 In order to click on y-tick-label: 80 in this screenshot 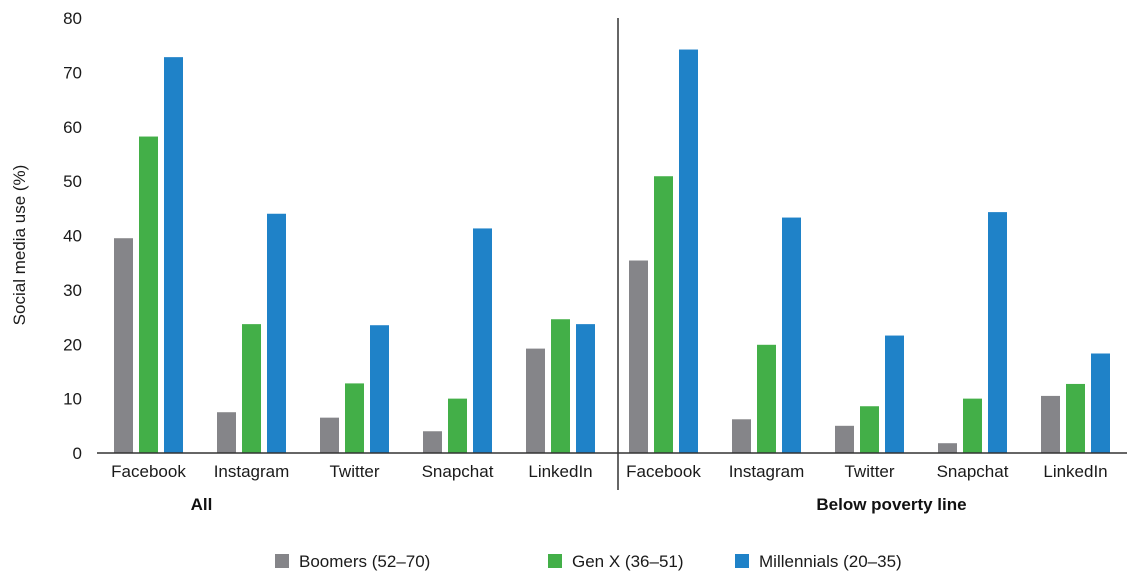, I will do `click(72, 18)`.